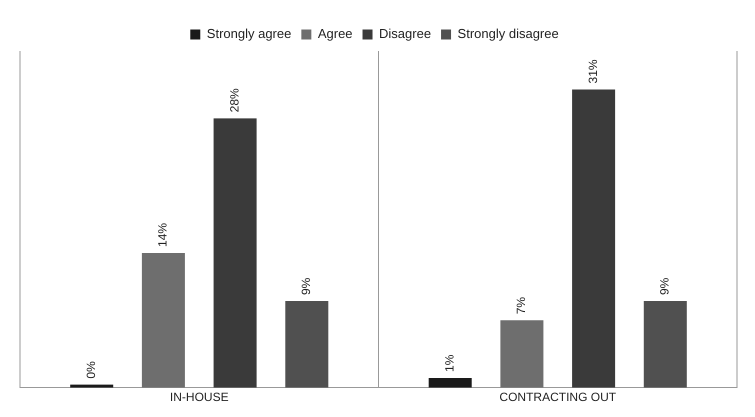 The width and height of the screenshot is (755, 417). Describe the element at coordinates (449, 363) in the screenshot. I see `data-label: 1%` at that location.